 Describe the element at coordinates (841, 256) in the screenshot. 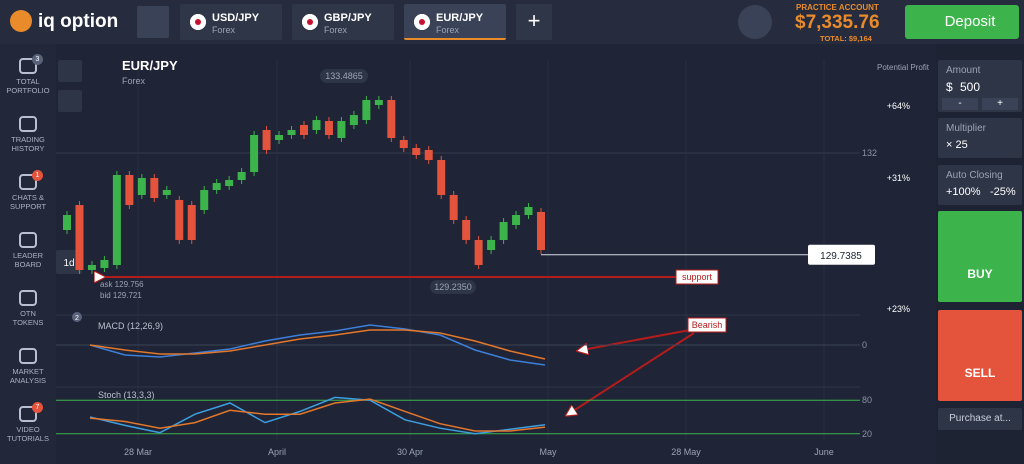

I see `price-tag-text: 129.7385` at that location.